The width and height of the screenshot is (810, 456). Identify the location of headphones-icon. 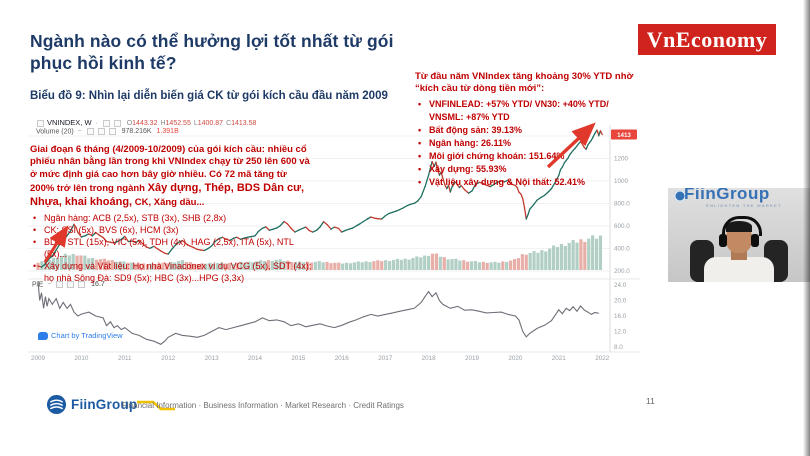
(742, 226).